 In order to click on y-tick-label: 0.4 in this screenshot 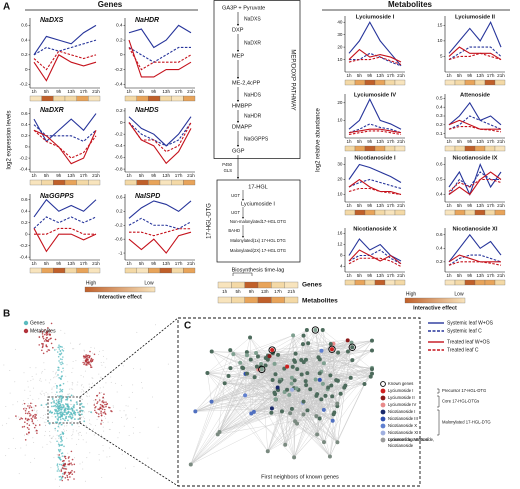, I will do `click(119, 25)`.